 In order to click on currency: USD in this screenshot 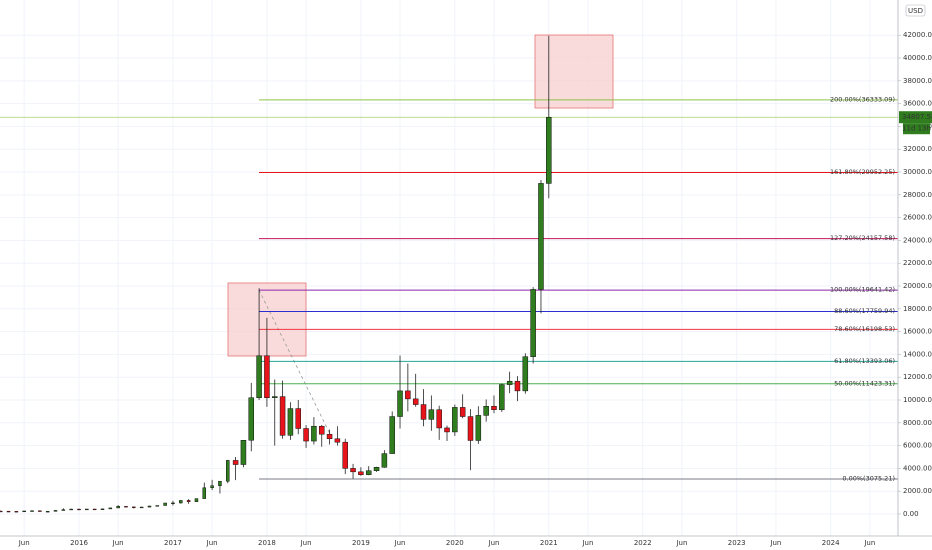, I will do `click(915, 11)`.